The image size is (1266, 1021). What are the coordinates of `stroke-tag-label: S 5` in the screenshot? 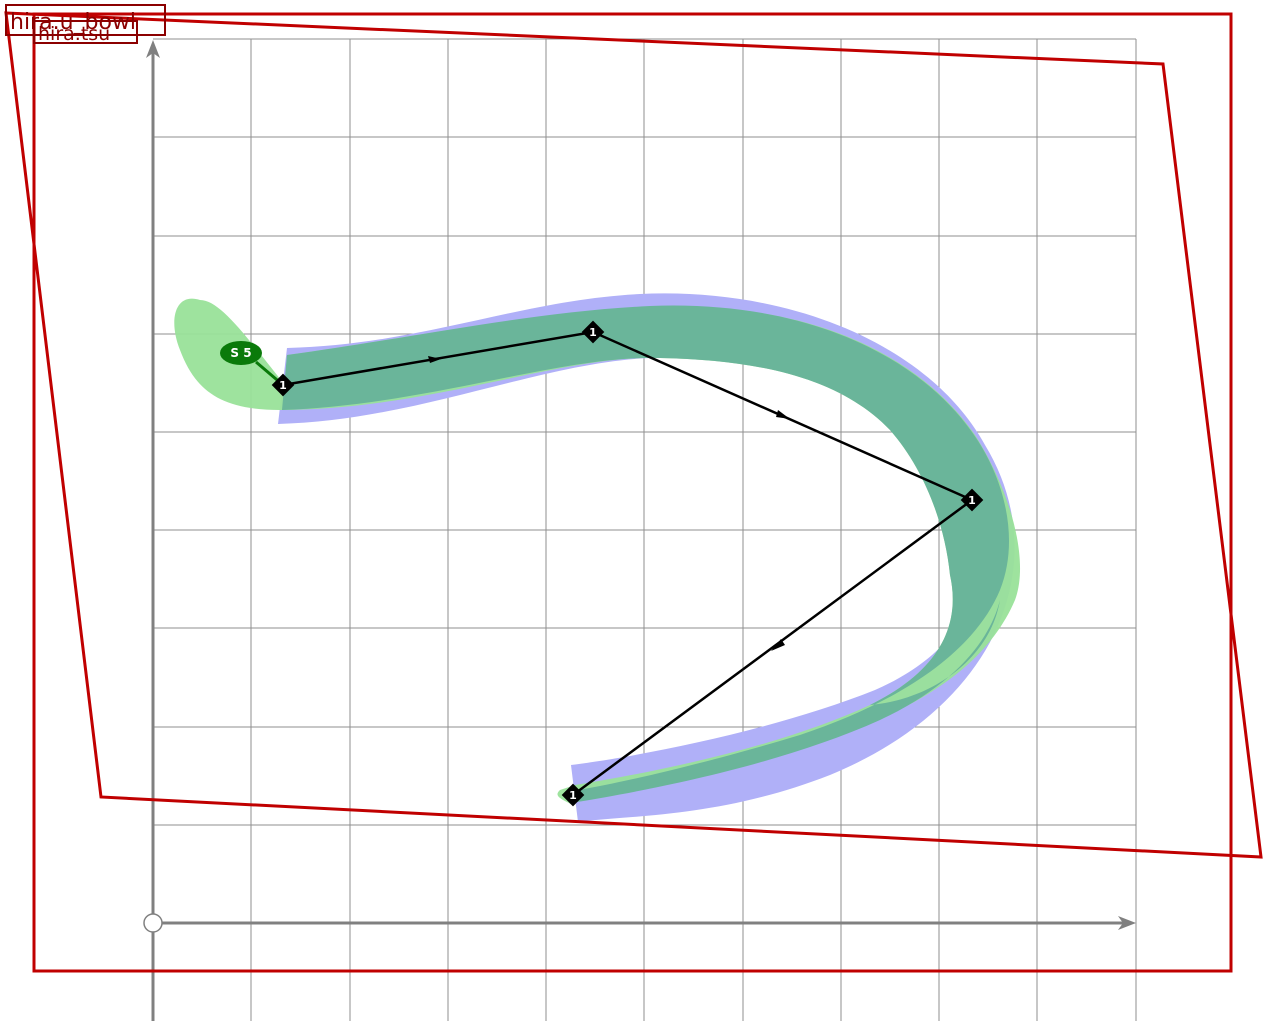 It's located at (240, 353).